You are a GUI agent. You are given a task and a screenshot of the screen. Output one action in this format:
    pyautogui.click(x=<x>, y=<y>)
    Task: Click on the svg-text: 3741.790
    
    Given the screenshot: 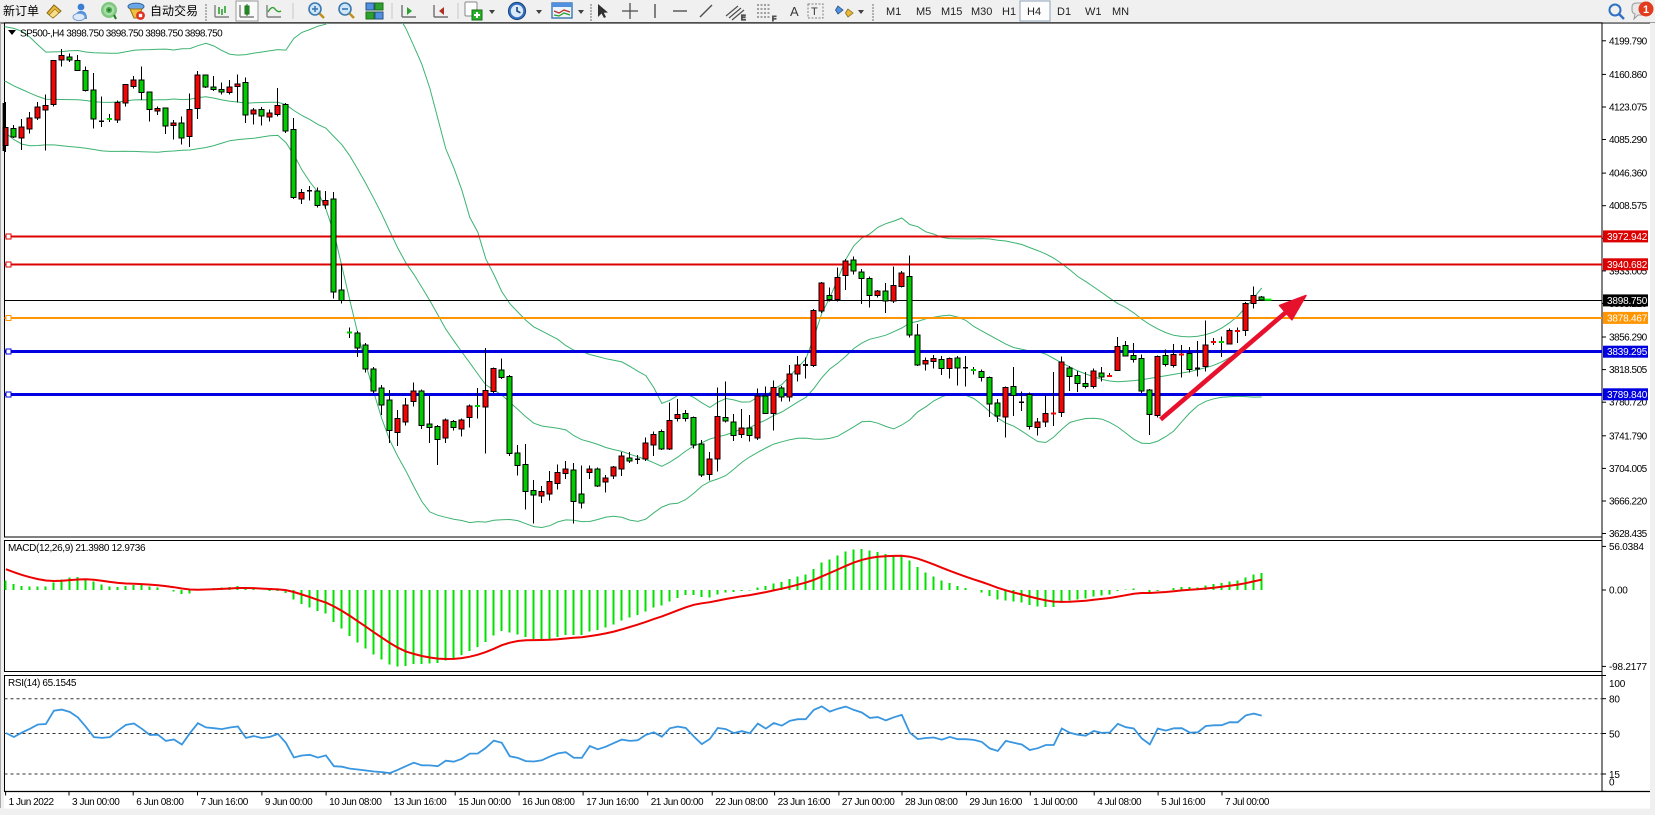 What is the action you would take?
    pyautogui.click(x=1628, y=436)
    